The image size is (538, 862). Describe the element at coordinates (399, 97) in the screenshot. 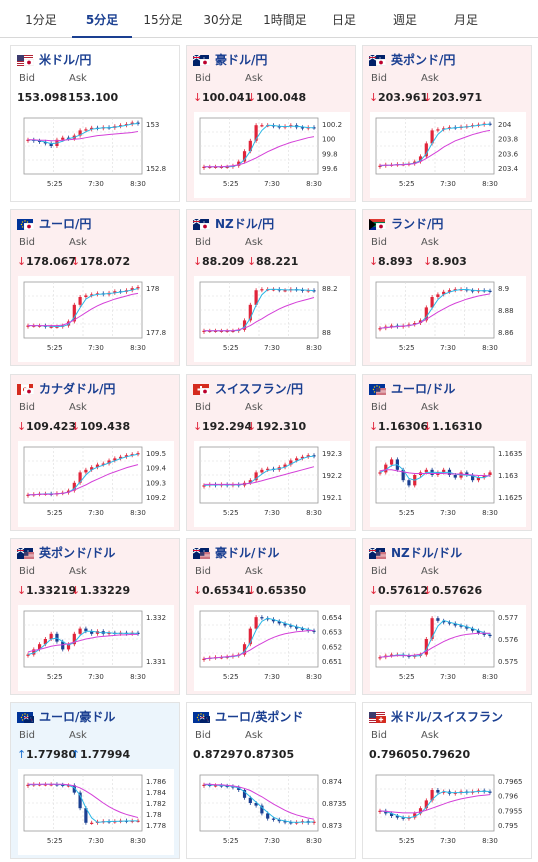

I see `bid-value: ↓203.961` at that location.